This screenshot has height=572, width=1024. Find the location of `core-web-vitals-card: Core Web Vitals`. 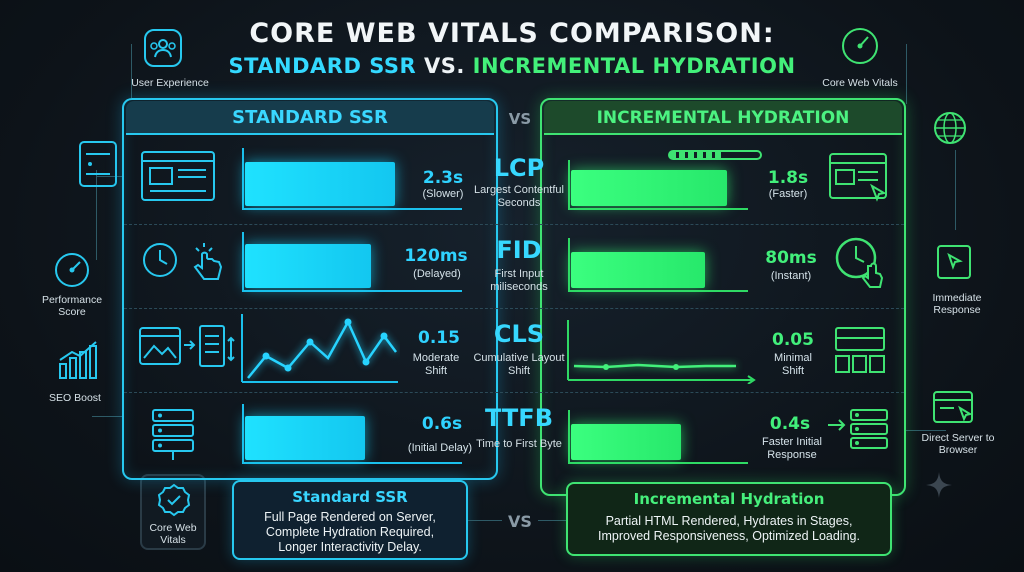

core-web-vitals-card: Core Web Vitals is located at coordinates (173, 512).